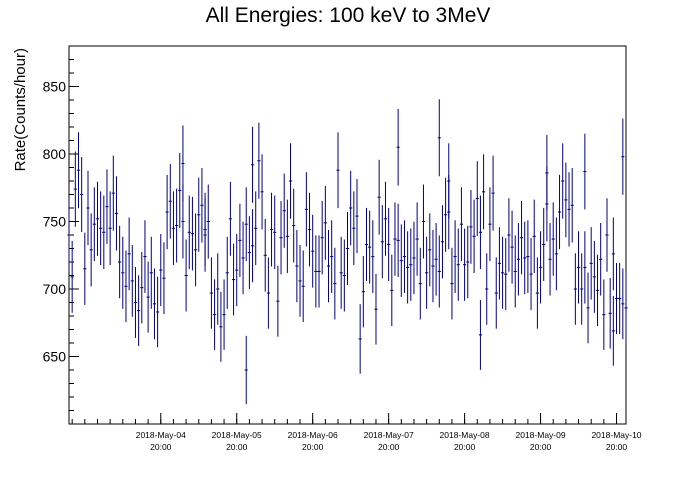 This screenshot has width=696, height=477. Describe the element at coordinates (616, 435) in the screenshot. I see `x-tick-label-date: 2018-May-10` at that location.